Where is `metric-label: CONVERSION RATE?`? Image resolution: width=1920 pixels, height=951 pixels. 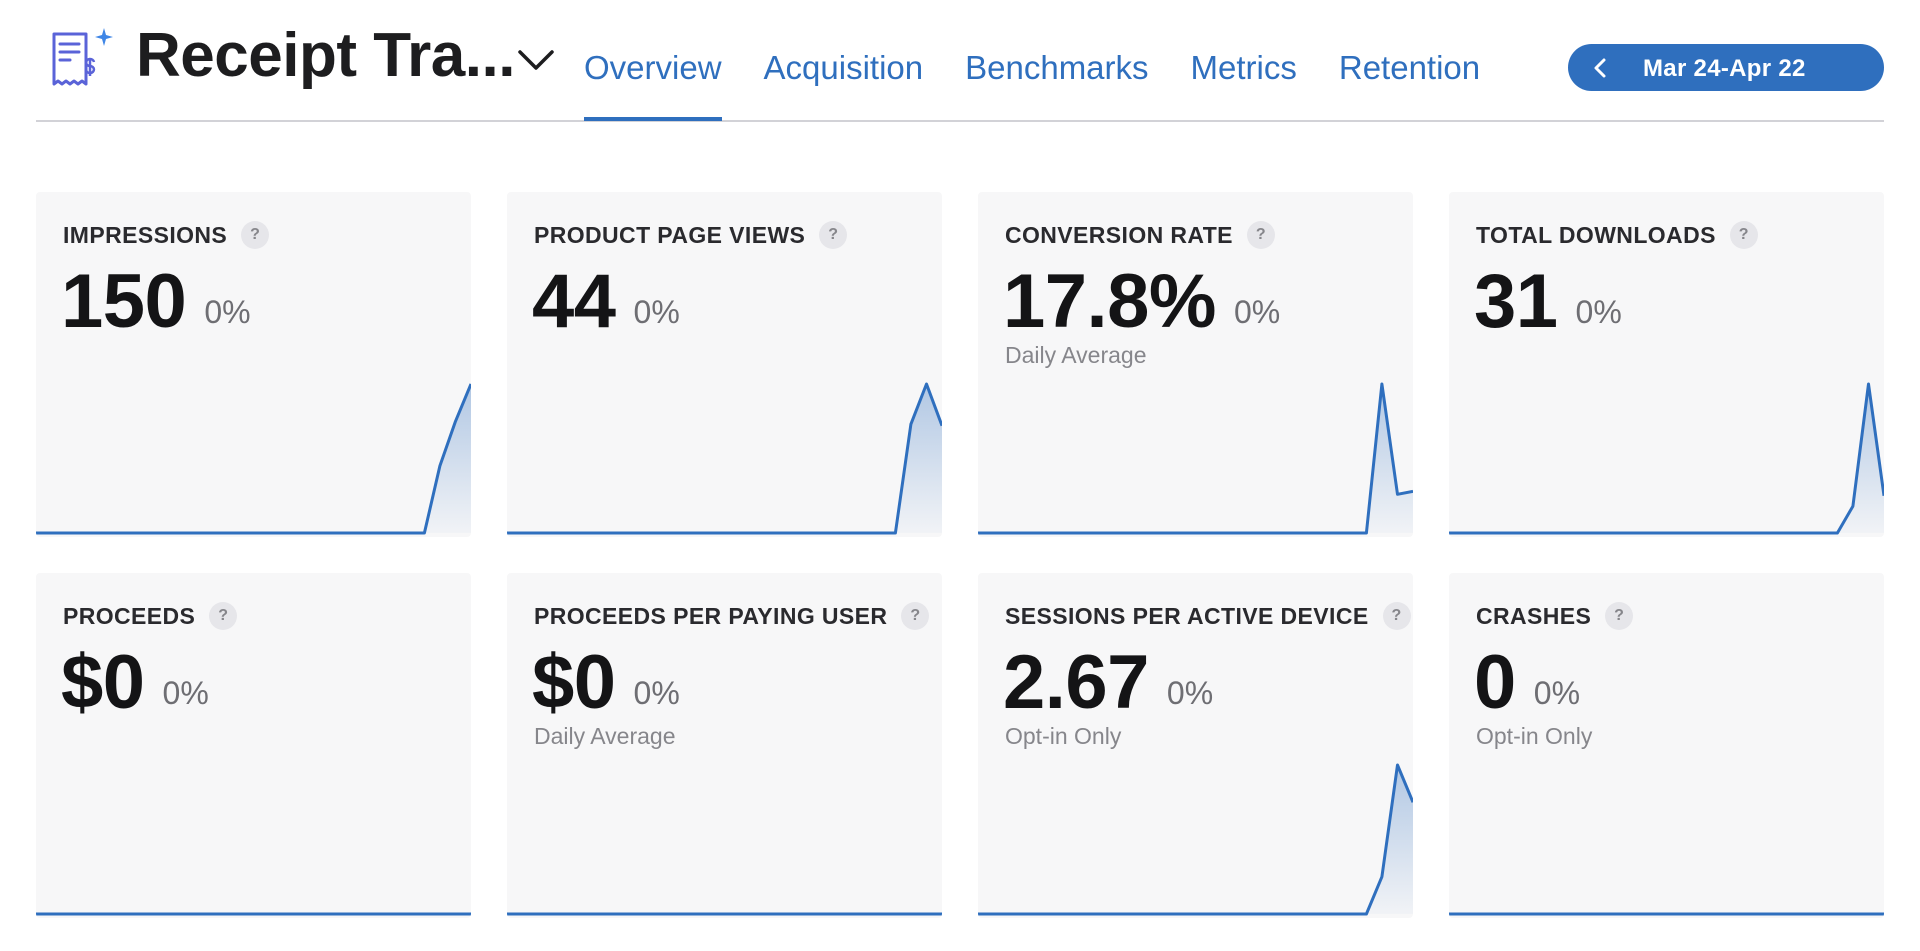 metric-label: CONVERSION RATE? is located at coordinates (1140, 235).